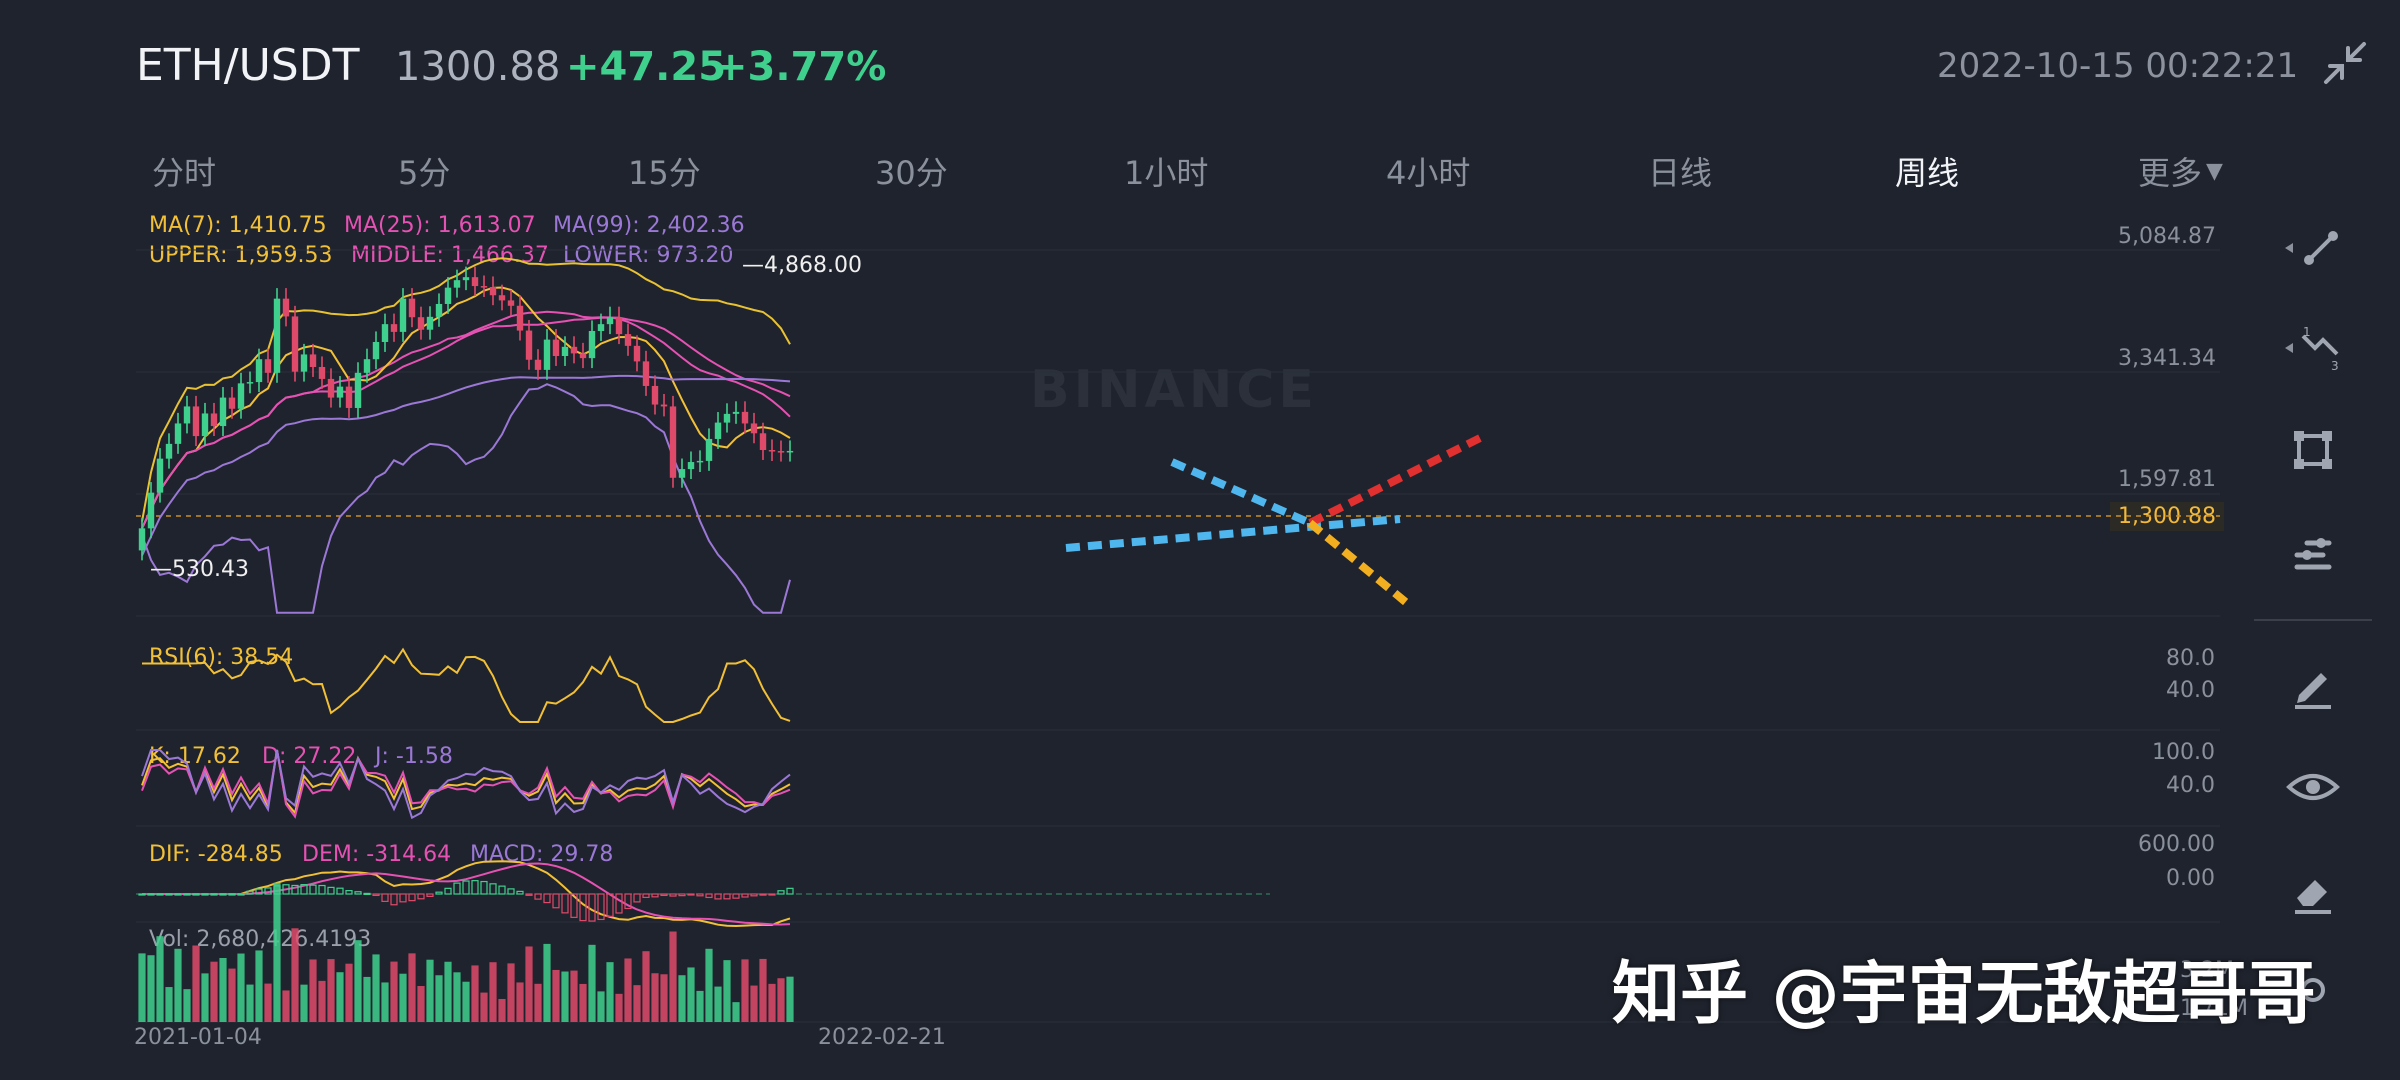 This screenshot has width=2400, height=1080. Describe the element at coordinates (882, 1037) in the screenshot. I see `date-label-2: 2022-02-21` at that location.